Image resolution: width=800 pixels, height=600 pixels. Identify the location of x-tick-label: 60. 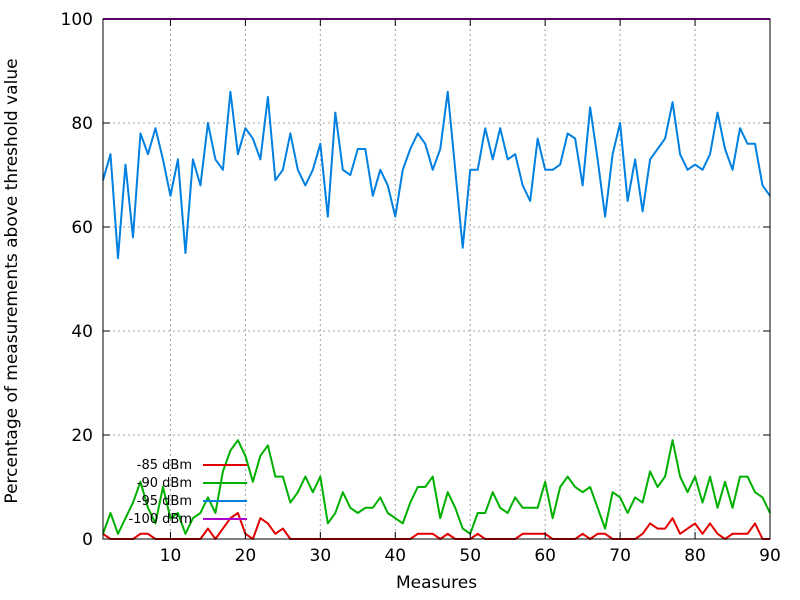
(545, 556).